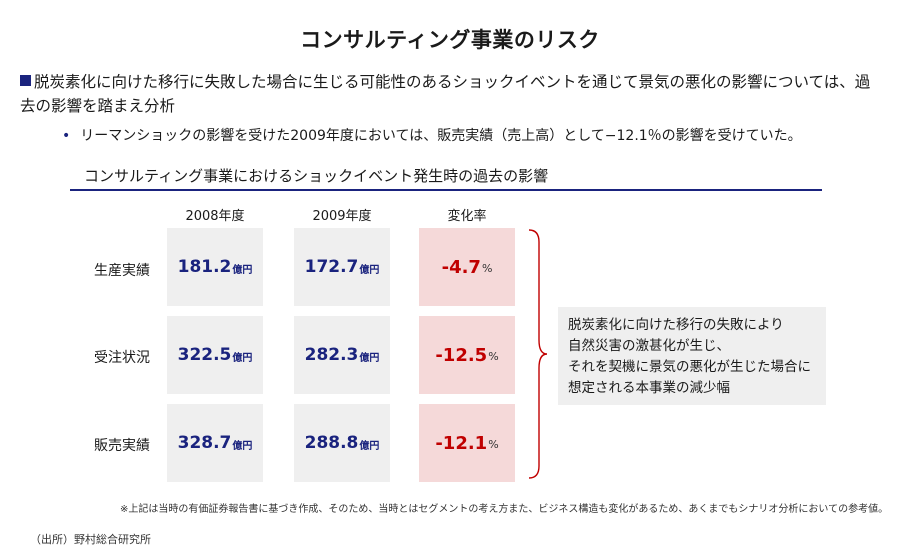 Image resolution: width=900 pixels, height=560 pixels. Describe the element at coordinates (204, 443) in the screenshot. I see `value: 328.7` at that location.